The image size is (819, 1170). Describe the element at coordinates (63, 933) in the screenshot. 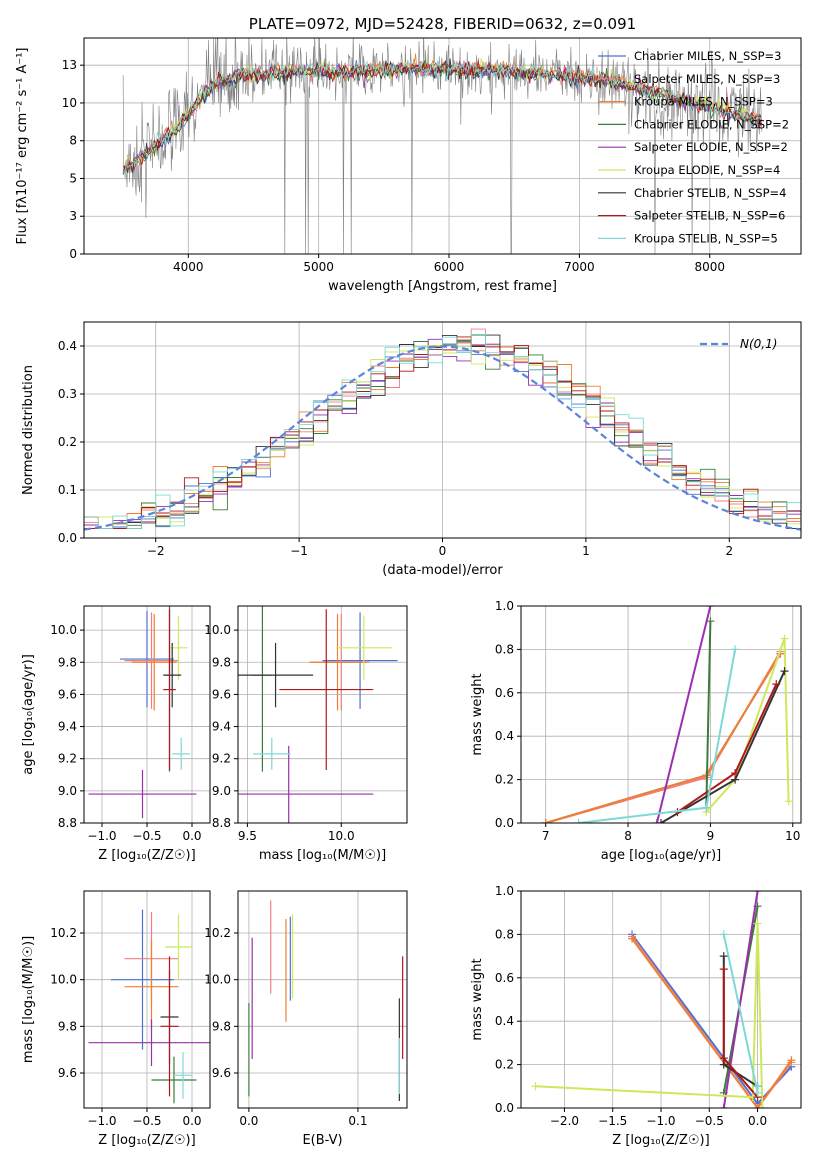

I see `y-tick-label: 10.2` at that location.